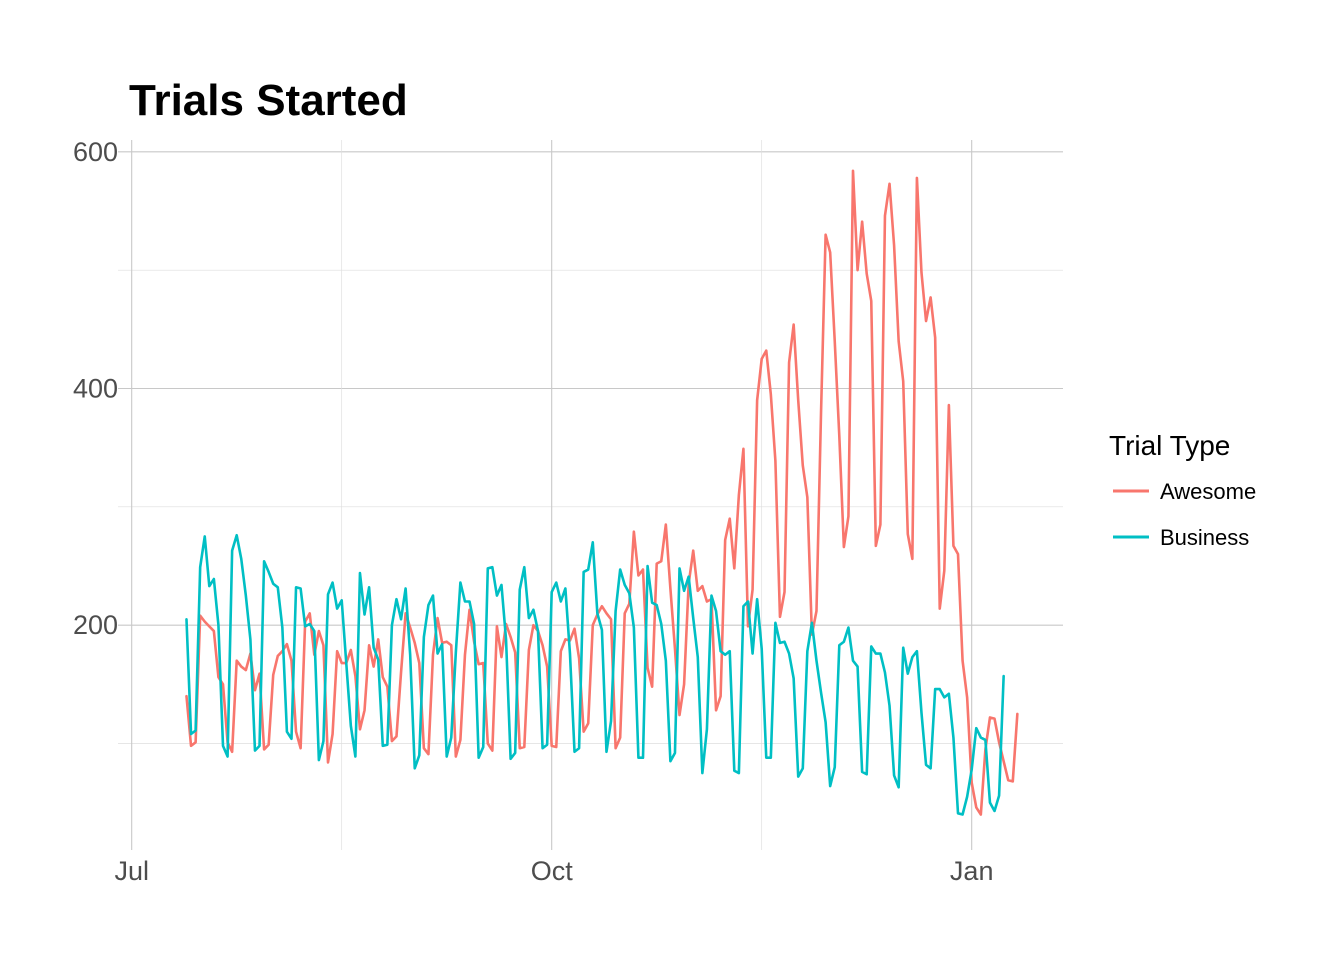 The width and height of the screenshot is (1344, 960). I want to click on legend-label-business: Business, so click(1204, 537).